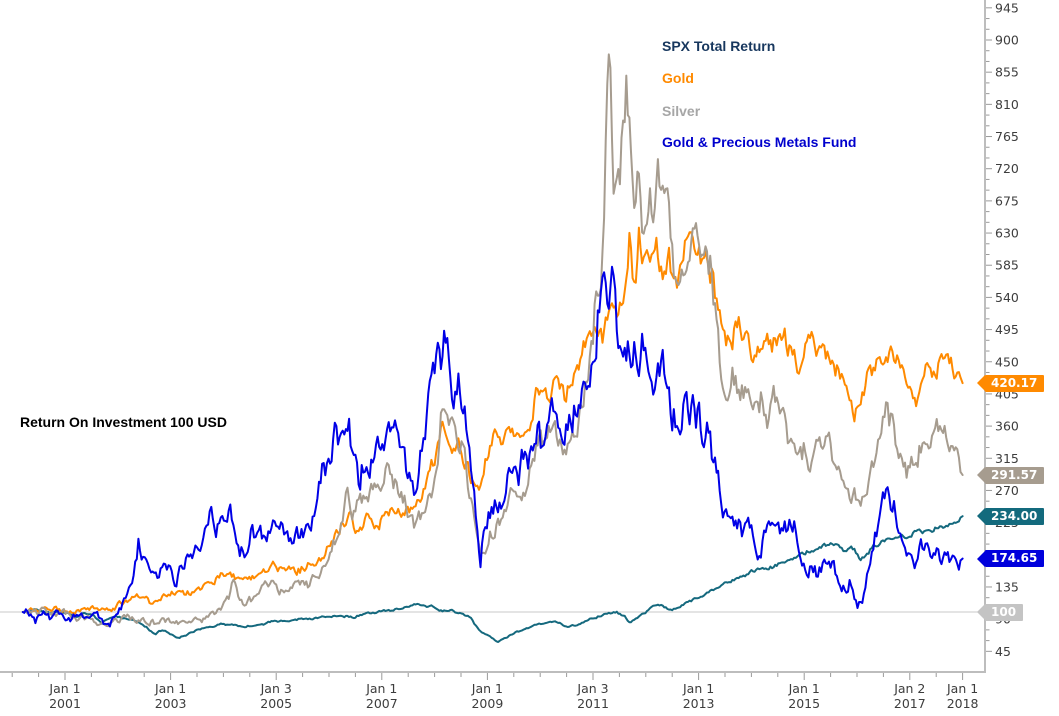 The height and width of the screenshot is (716, 1059). Describe the element at coordinates (1003, 651) in the screenshot. I see `y-axis-tick-label: 45` at that location.